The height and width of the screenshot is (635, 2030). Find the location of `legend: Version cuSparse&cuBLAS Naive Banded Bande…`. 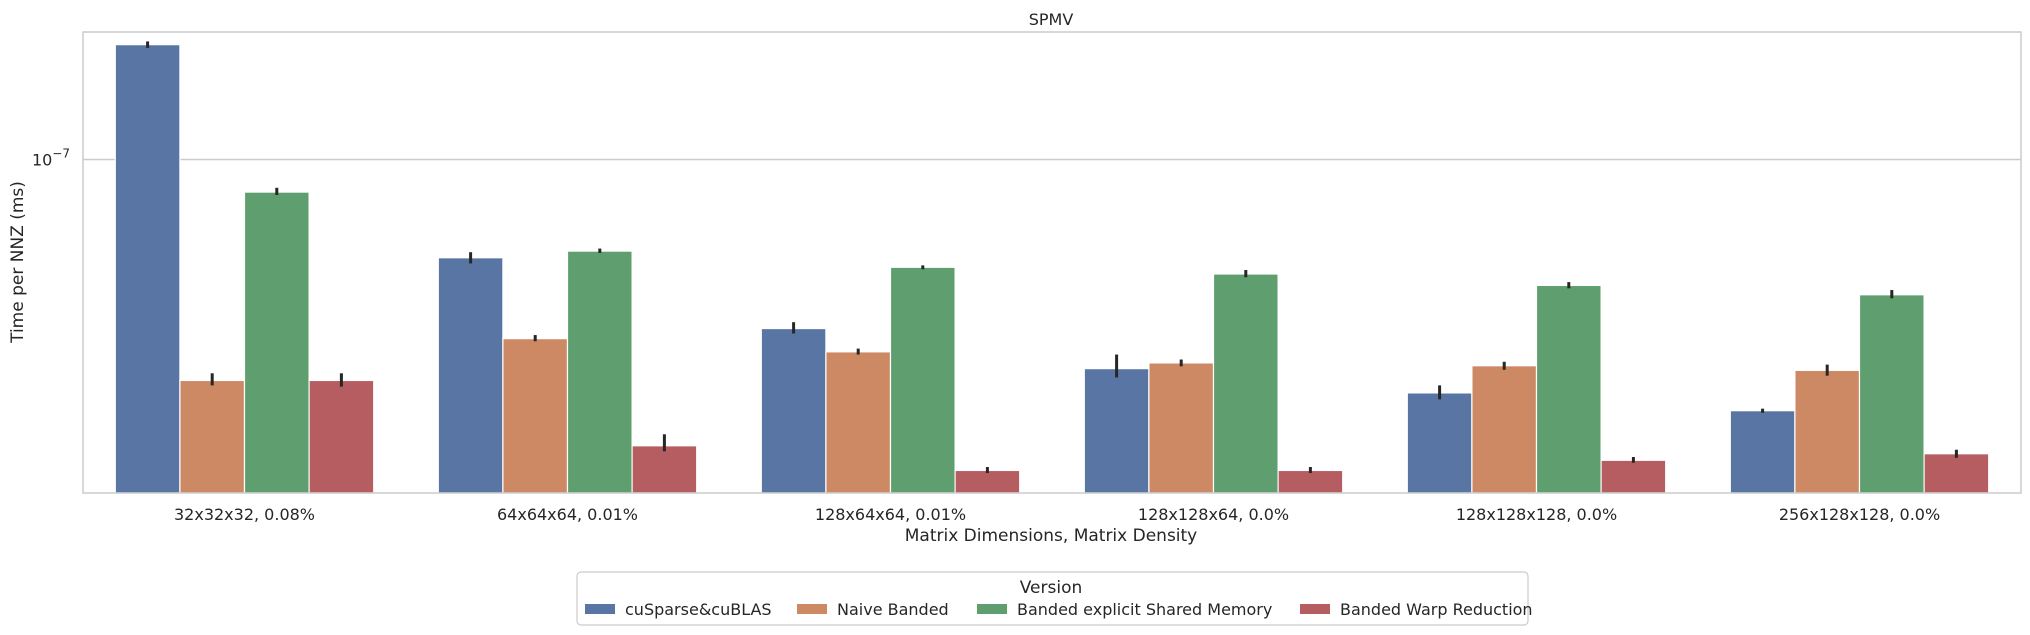

legend: Version cuSparse&cuBLAS Naive Banded Bande… is located at coordinates (1054, 598).